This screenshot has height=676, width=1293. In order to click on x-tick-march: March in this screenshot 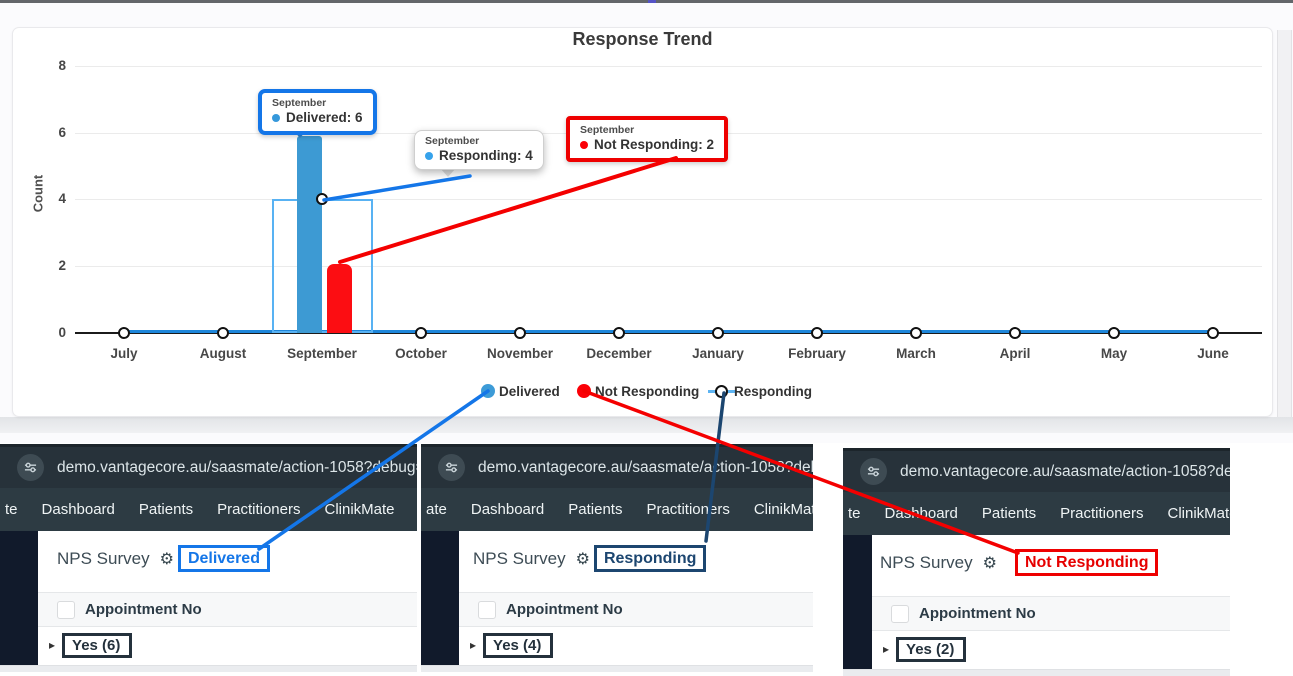, I will do `click(916, 353)`.